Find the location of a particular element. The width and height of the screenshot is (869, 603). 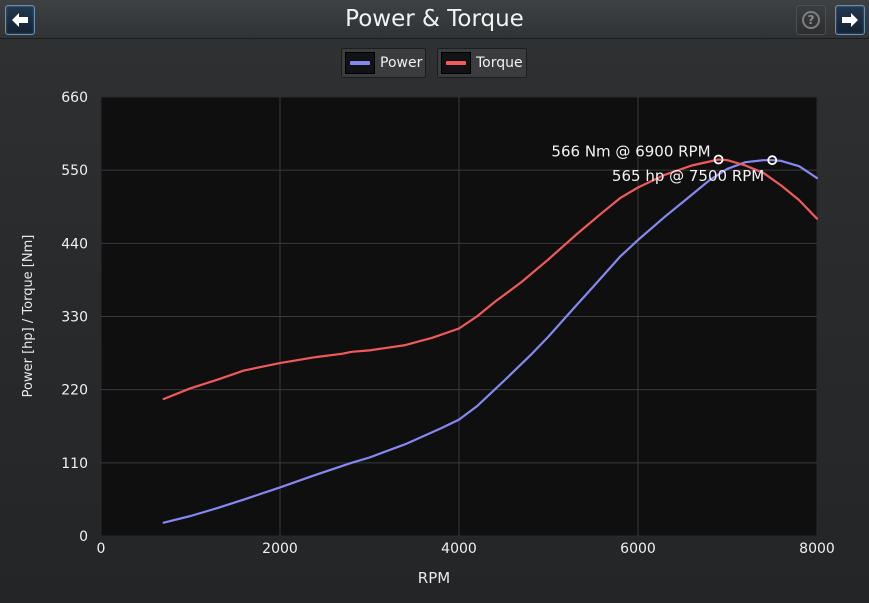

arrow-left-icon is located at coordinates (20, 20).